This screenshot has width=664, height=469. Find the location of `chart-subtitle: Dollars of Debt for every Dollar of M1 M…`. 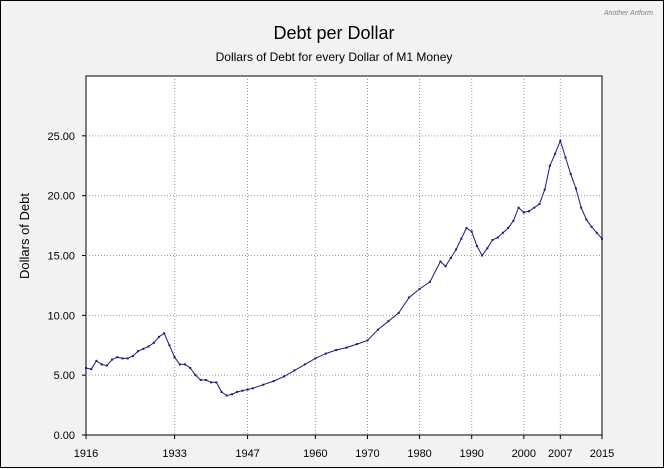

chart-subtitle: Dollars of Debt for every Dollar of M1 M… is located at coordinates (334, 57).